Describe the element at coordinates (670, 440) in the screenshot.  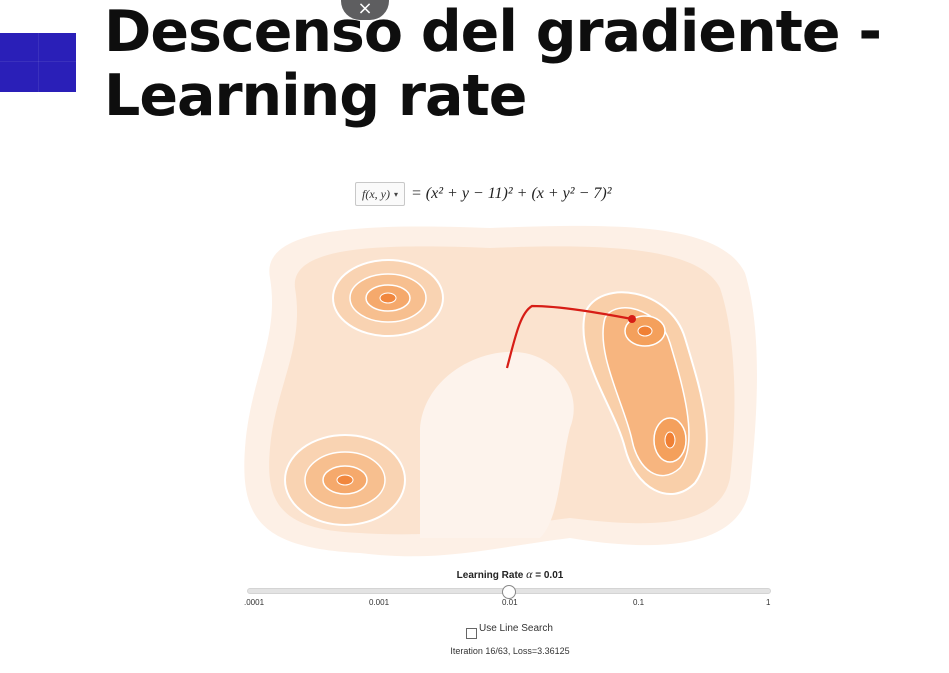
I see `basin-right-bottom-min` at that location.